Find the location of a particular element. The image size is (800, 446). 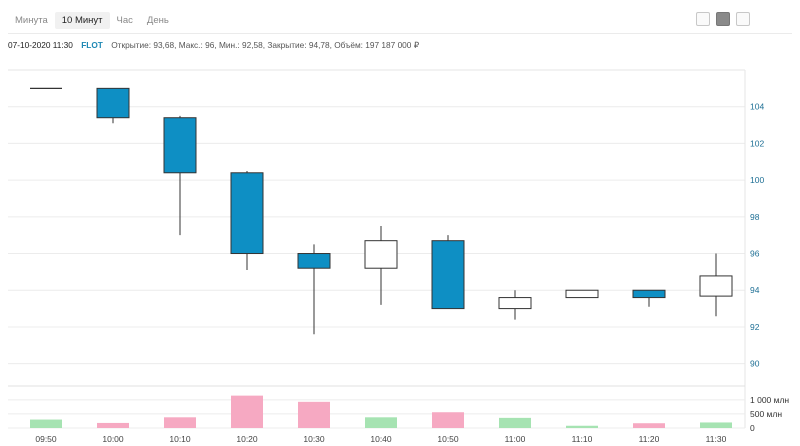

tab-2: Час is located at coordinates (124, 20).